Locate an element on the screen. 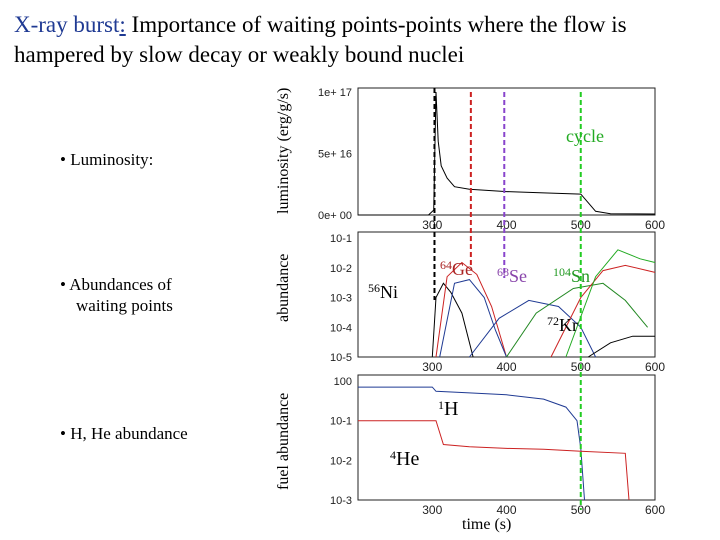  label-h1: 1H is located at coordinates (448, 409).